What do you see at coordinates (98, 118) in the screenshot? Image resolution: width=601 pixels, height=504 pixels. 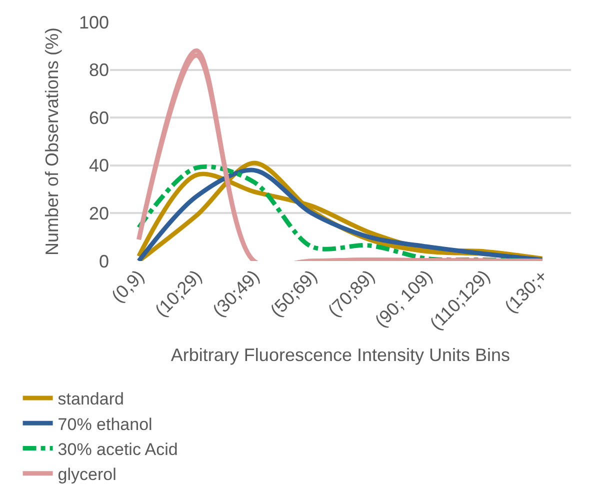 I see `y-tick-label: 60` at bounding box center [98, 118].